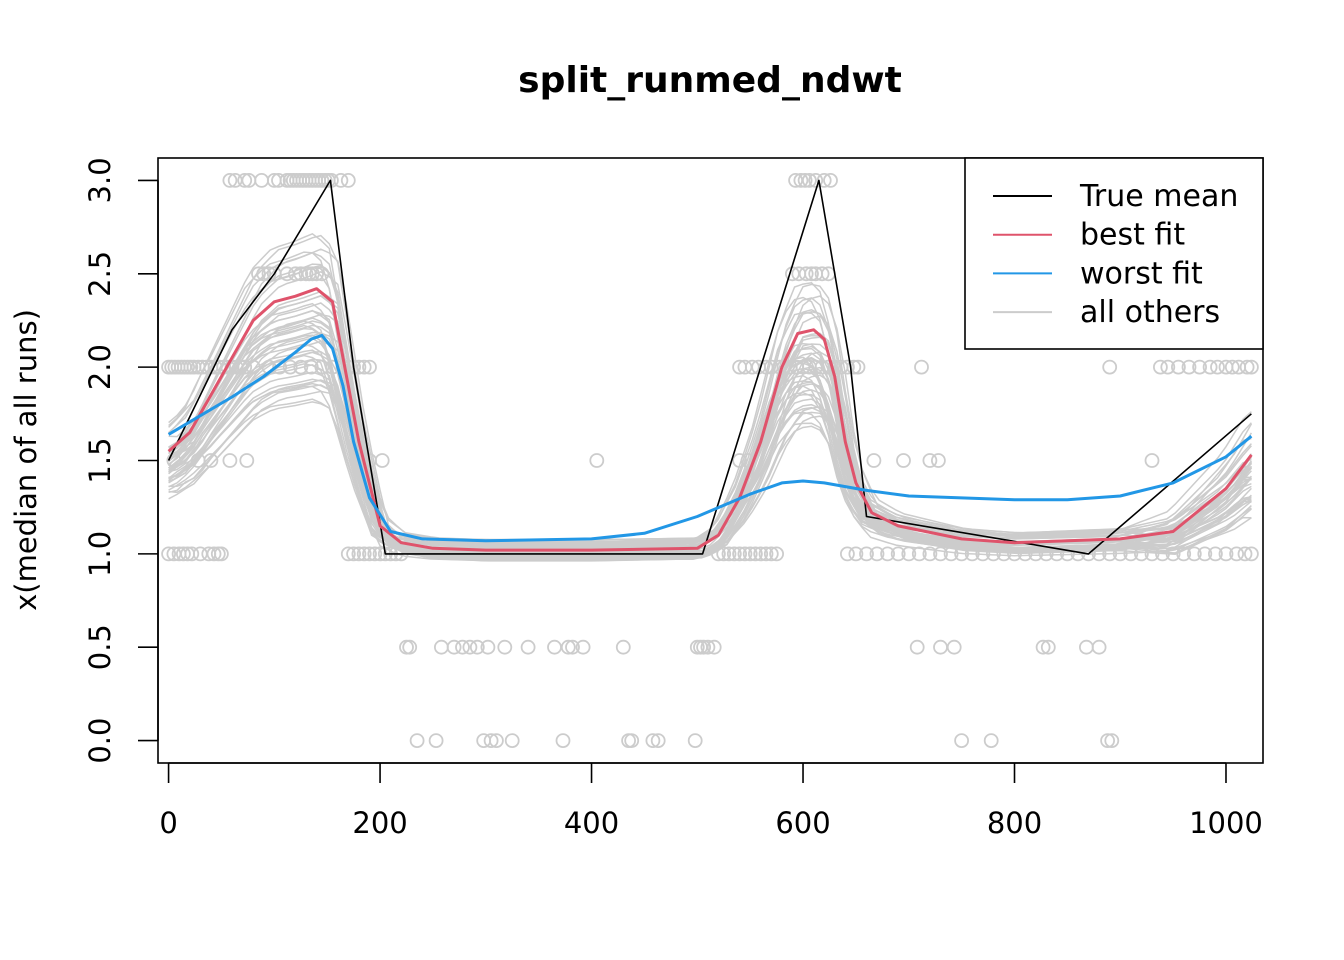  What do you see at coordinates (1114, 253) in the screenshot?
I see `legend-box` at bounding box center [1114, 253].